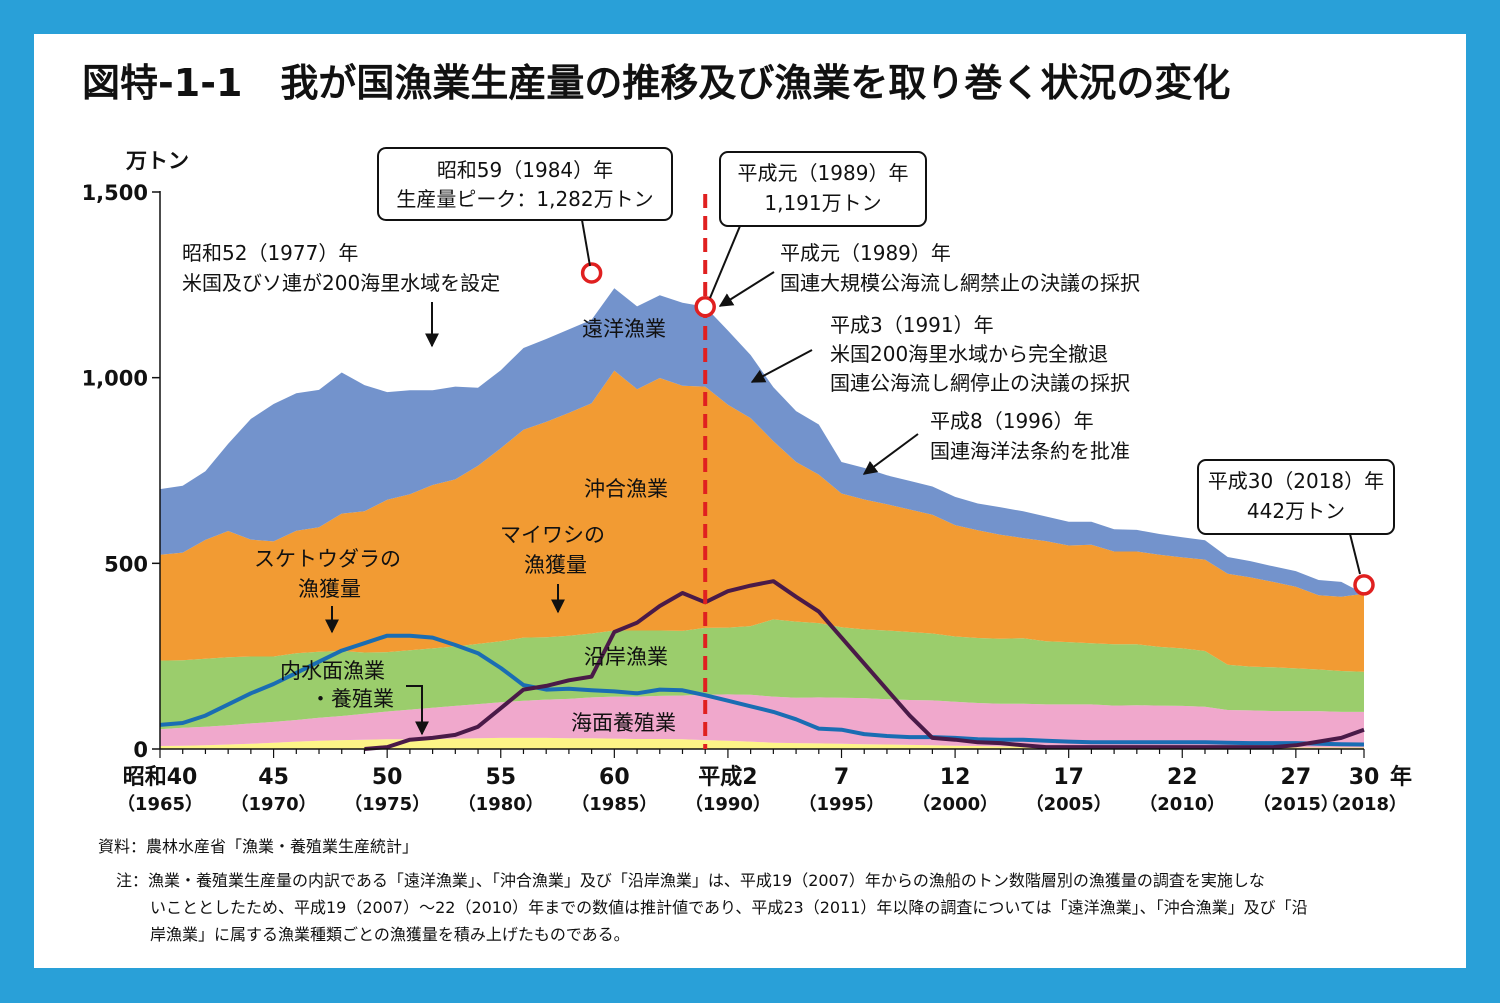 This screenshot has height=1003, width=1500. Describe the element at coordinates (525, 170) in the screenshot. I see `svg-text: 昭和59（1984）年` at that location.